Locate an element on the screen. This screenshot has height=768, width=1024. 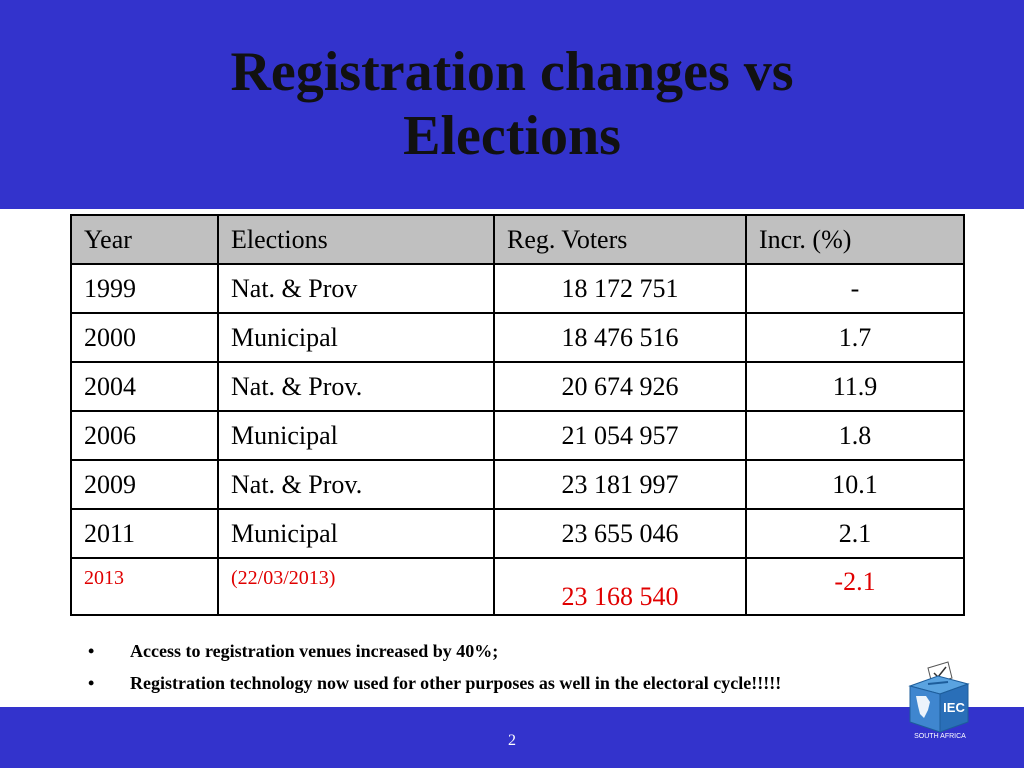
cell-increase: 2.1 is located at coordinates (855, 533).